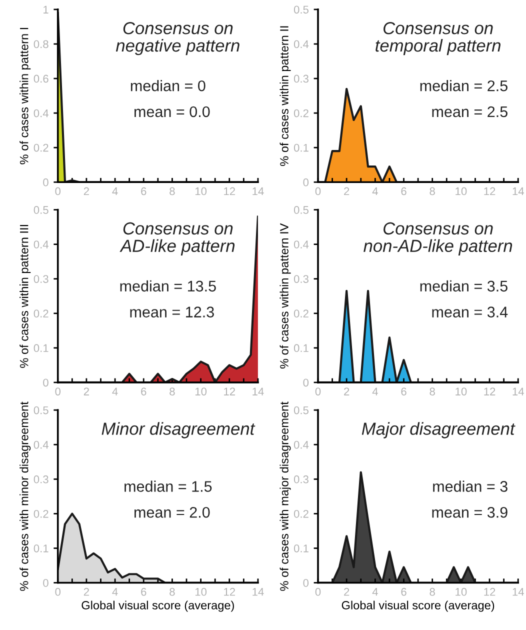  What do you see at coordinates (46, 10) in the screenshot?
I see `y-tick-label: 1` at bounding box center [46, 10].